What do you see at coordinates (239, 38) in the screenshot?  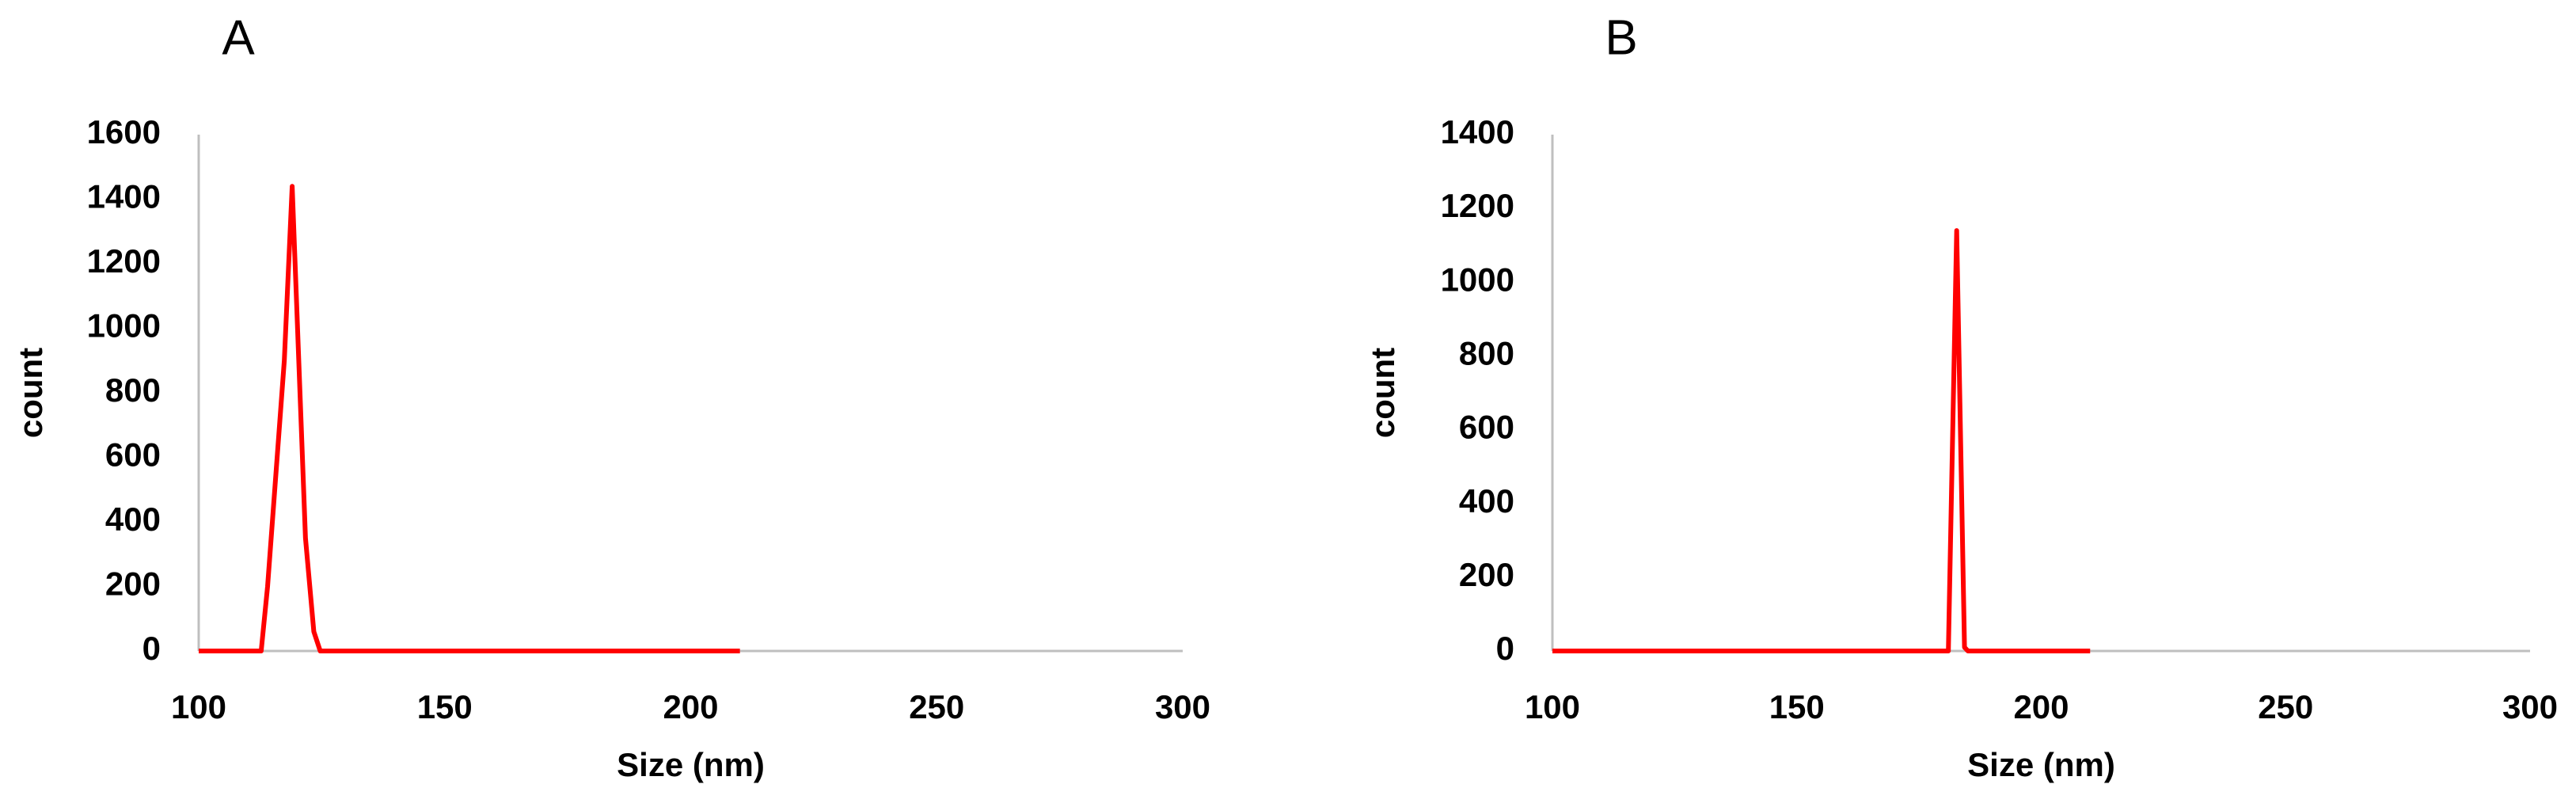 I see `panel-label: A` at bounding box center [239, 38].